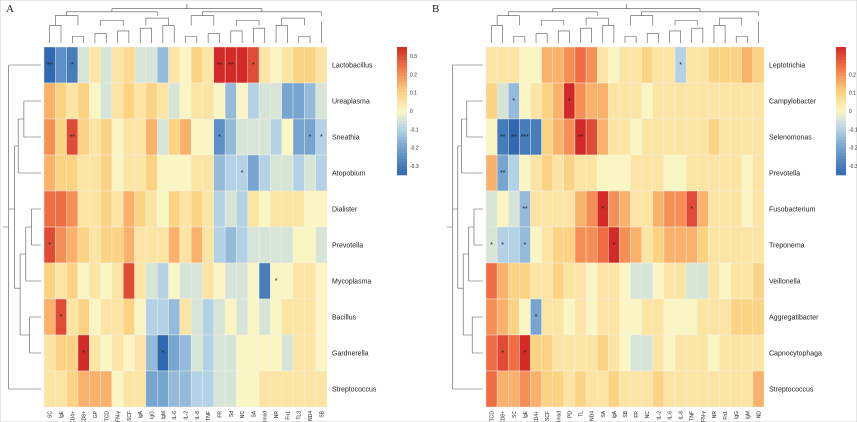 The width and height of the screenshot is (857, 422). What do you see at coordinates (637, 414) in the screenshot?
I see `column-label: FR` at bounding box center [637, 414].